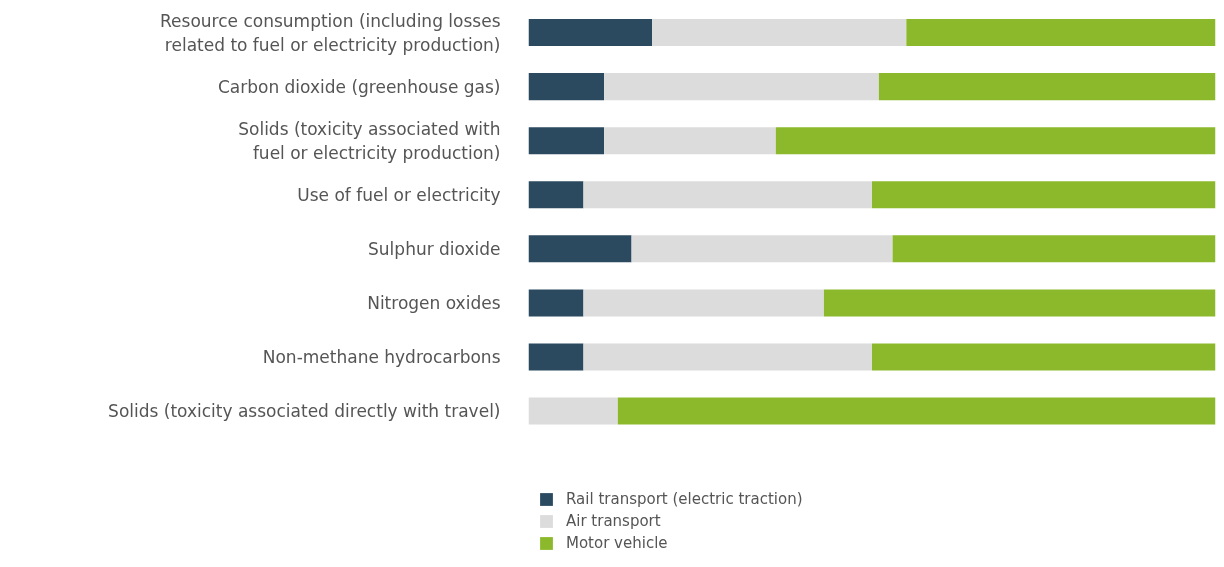 The image size is (1224, 567). What do you see at coordinates (330, 32) in the screenshot?
I see `y-tick-label: Resource consumption (including losses related to fuel or electricity production)` at bounding box center [330, 32].